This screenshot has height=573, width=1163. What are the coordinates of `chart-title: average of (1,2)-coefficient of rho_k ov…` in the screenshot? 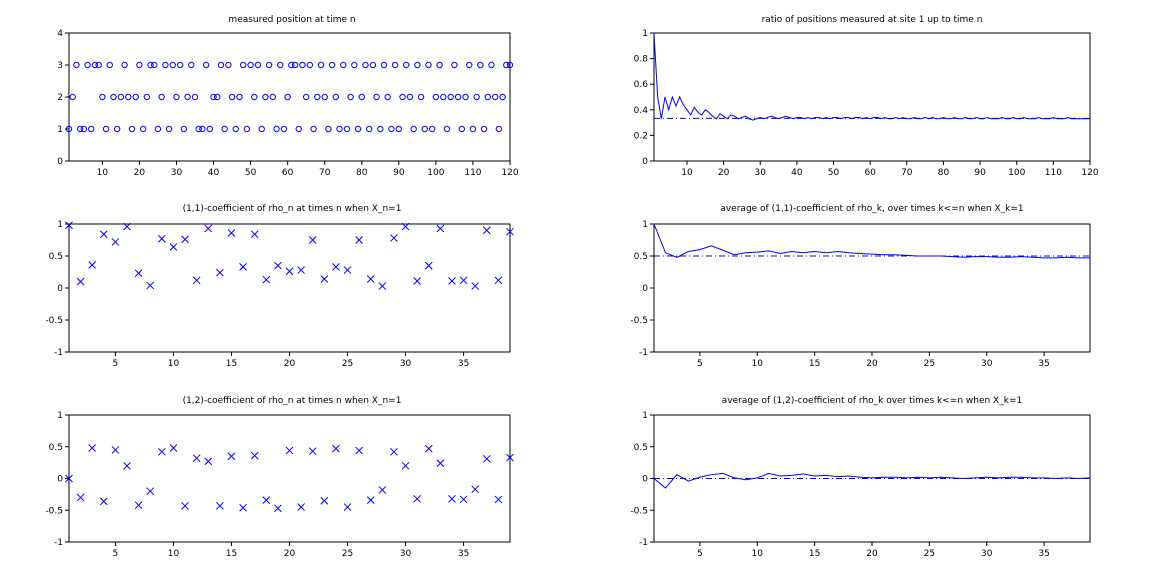 It's located at (872, 401).